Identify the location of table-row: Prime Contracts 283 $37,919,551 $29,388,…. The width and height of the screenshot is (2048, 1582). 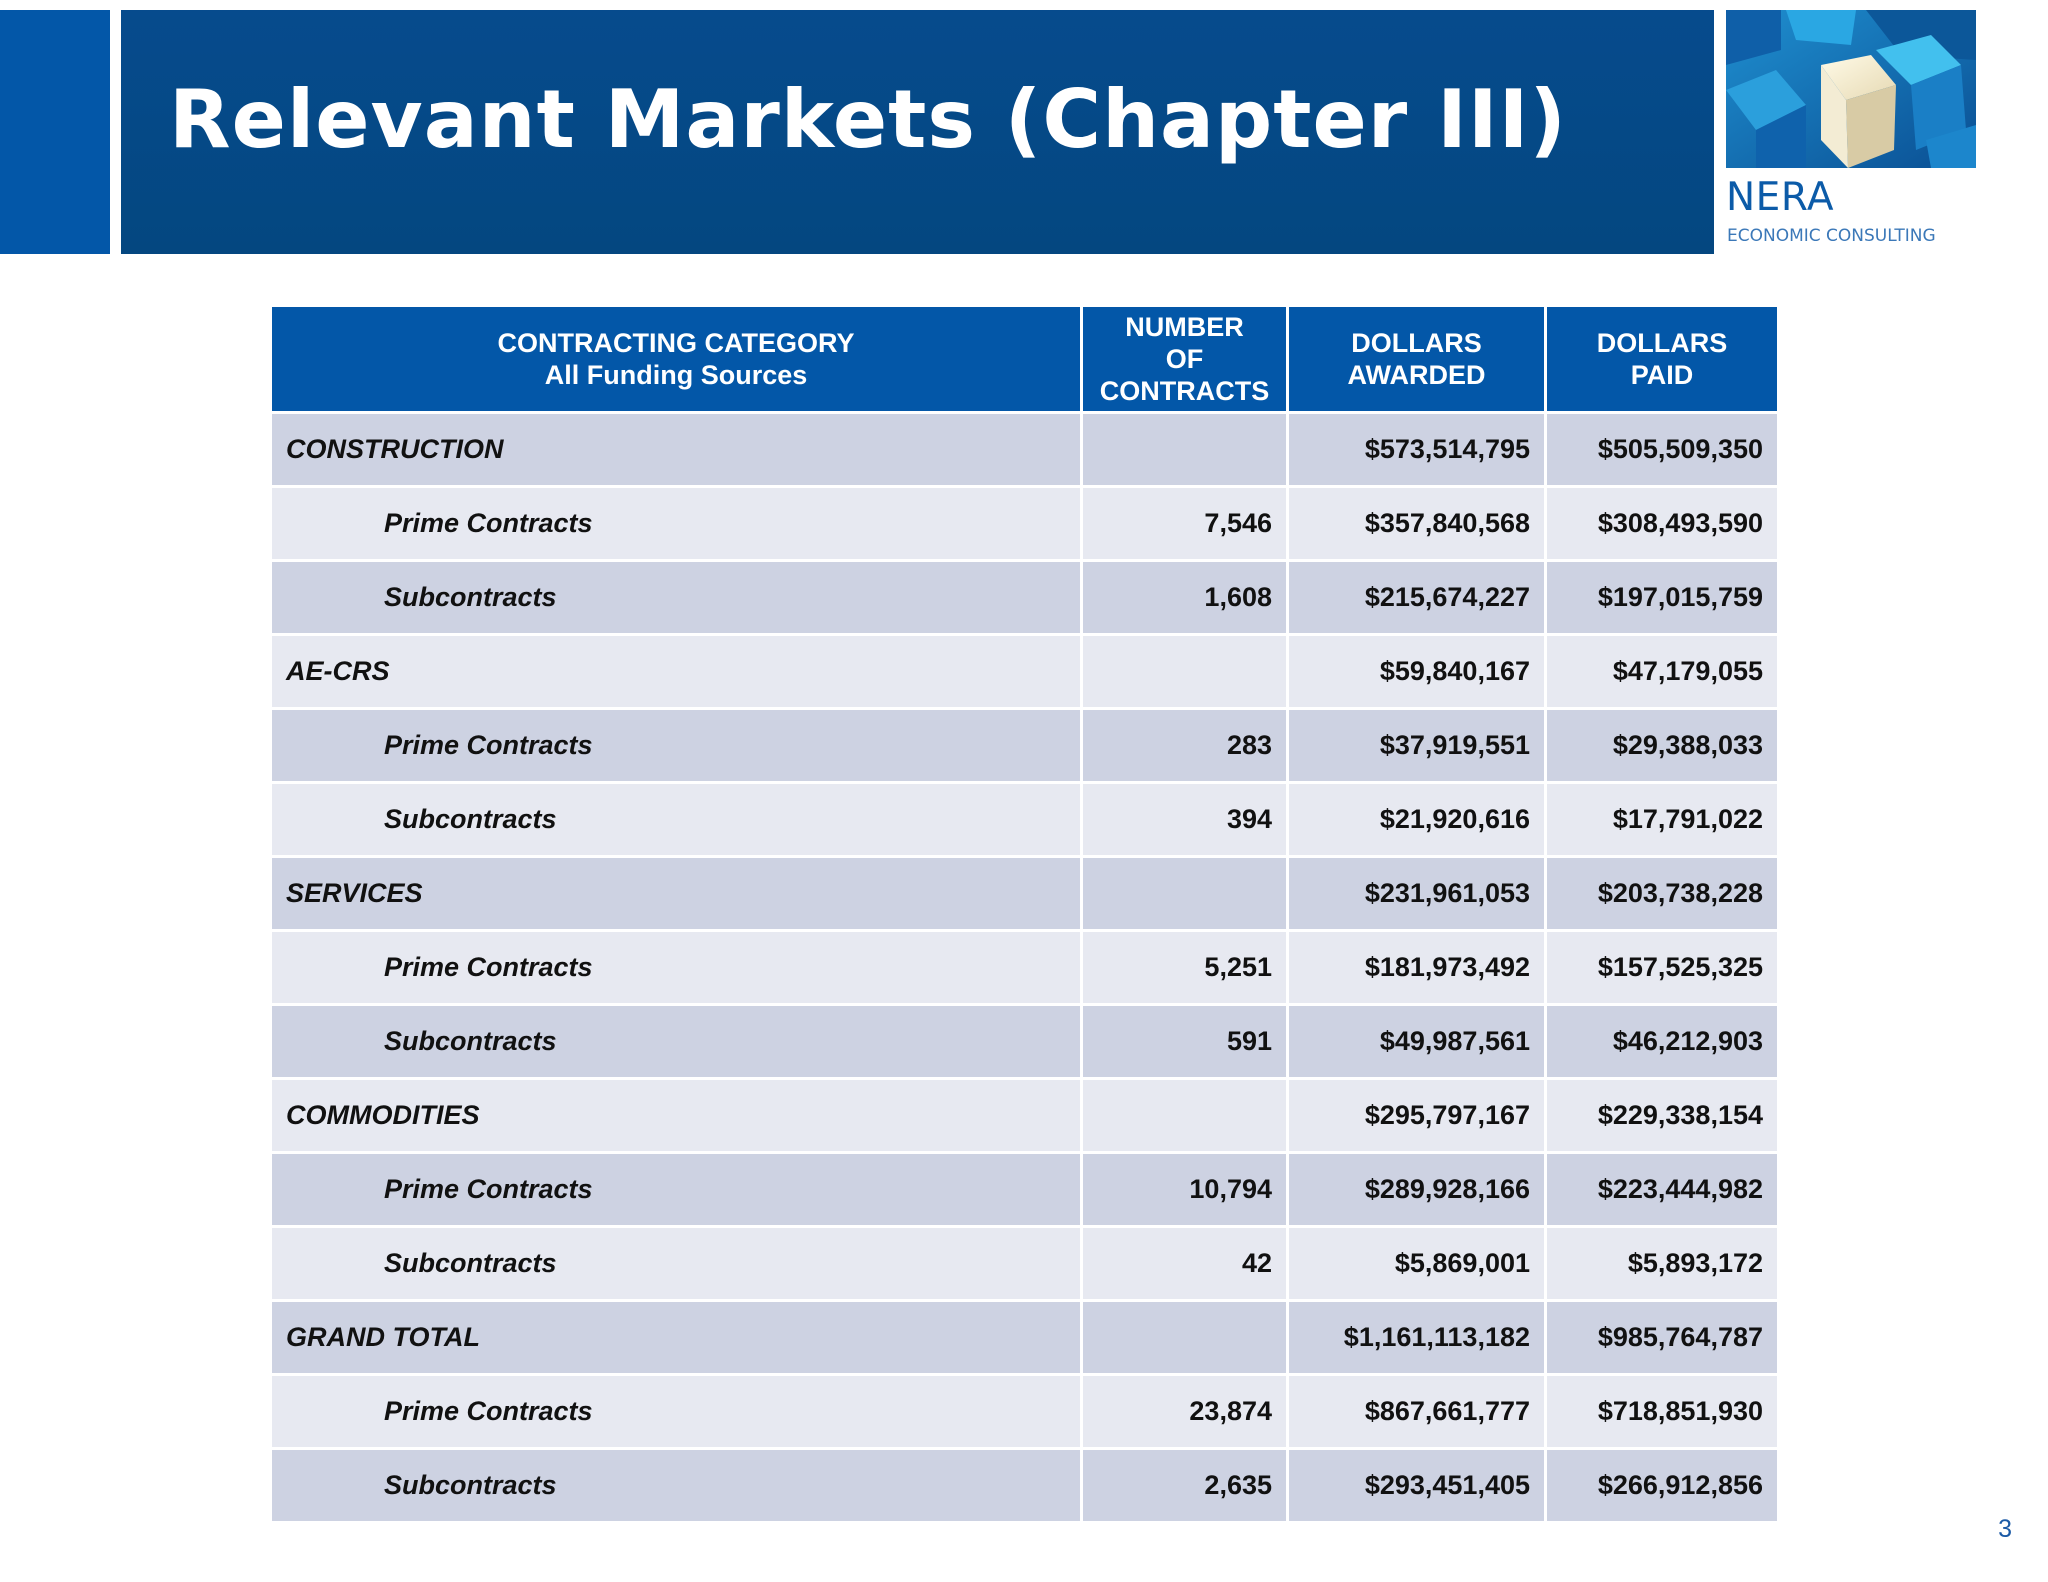
(1024, 745).